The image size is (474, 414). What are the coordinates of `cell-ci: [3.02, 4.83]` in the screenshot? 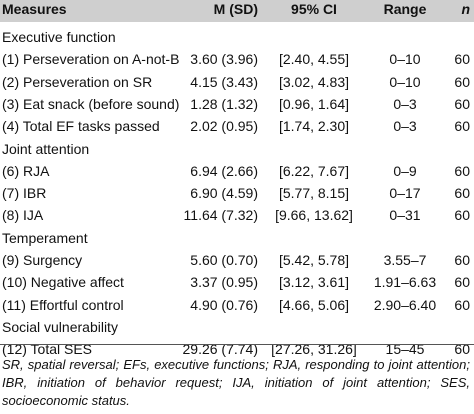 It's located at (314, 81).